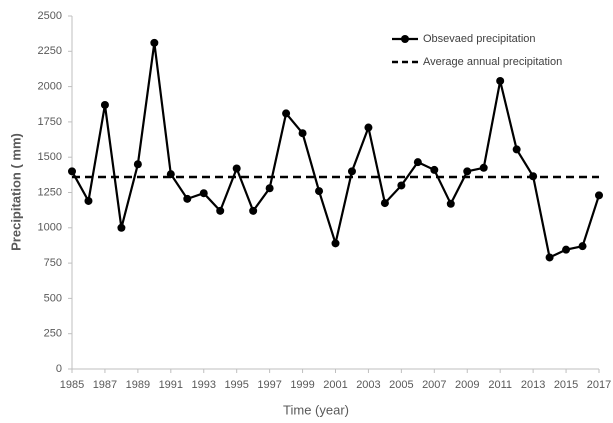  I want to click on x-axis-title: Time (year), so click(316, 409).